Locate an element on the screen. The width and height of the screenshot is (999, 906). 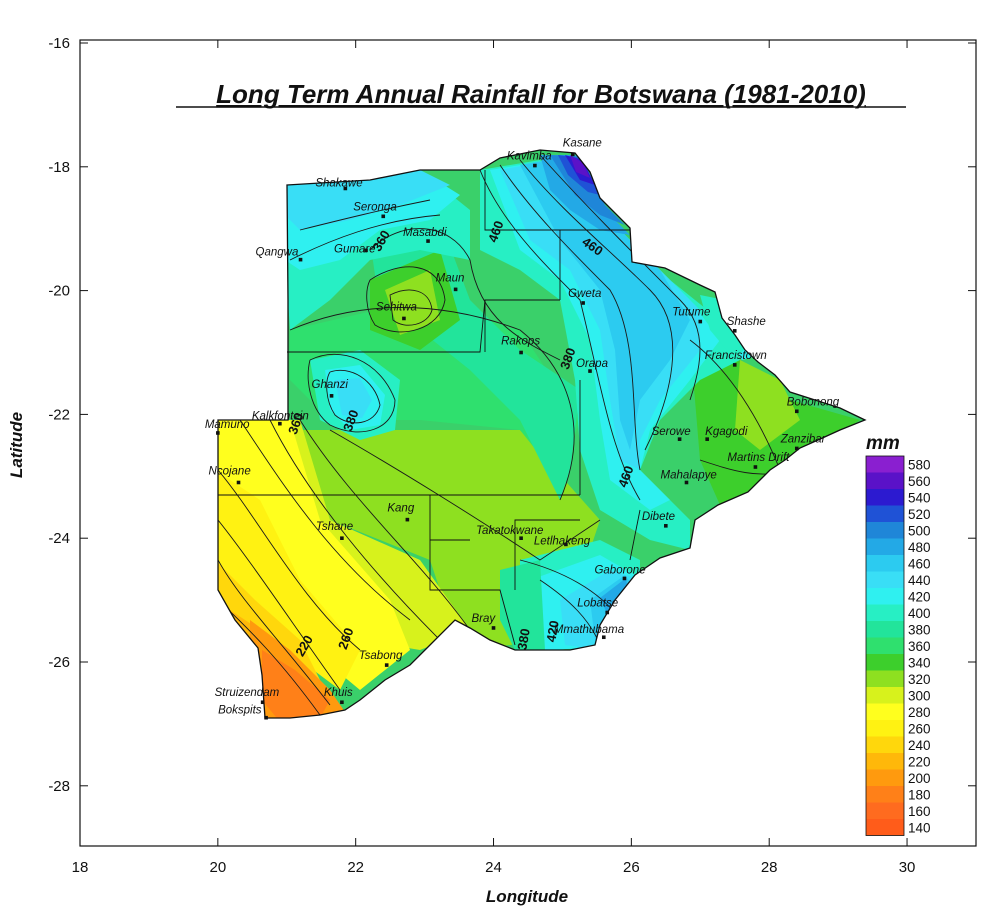
station-label: Lobatse is located at coordinates (597, 603).